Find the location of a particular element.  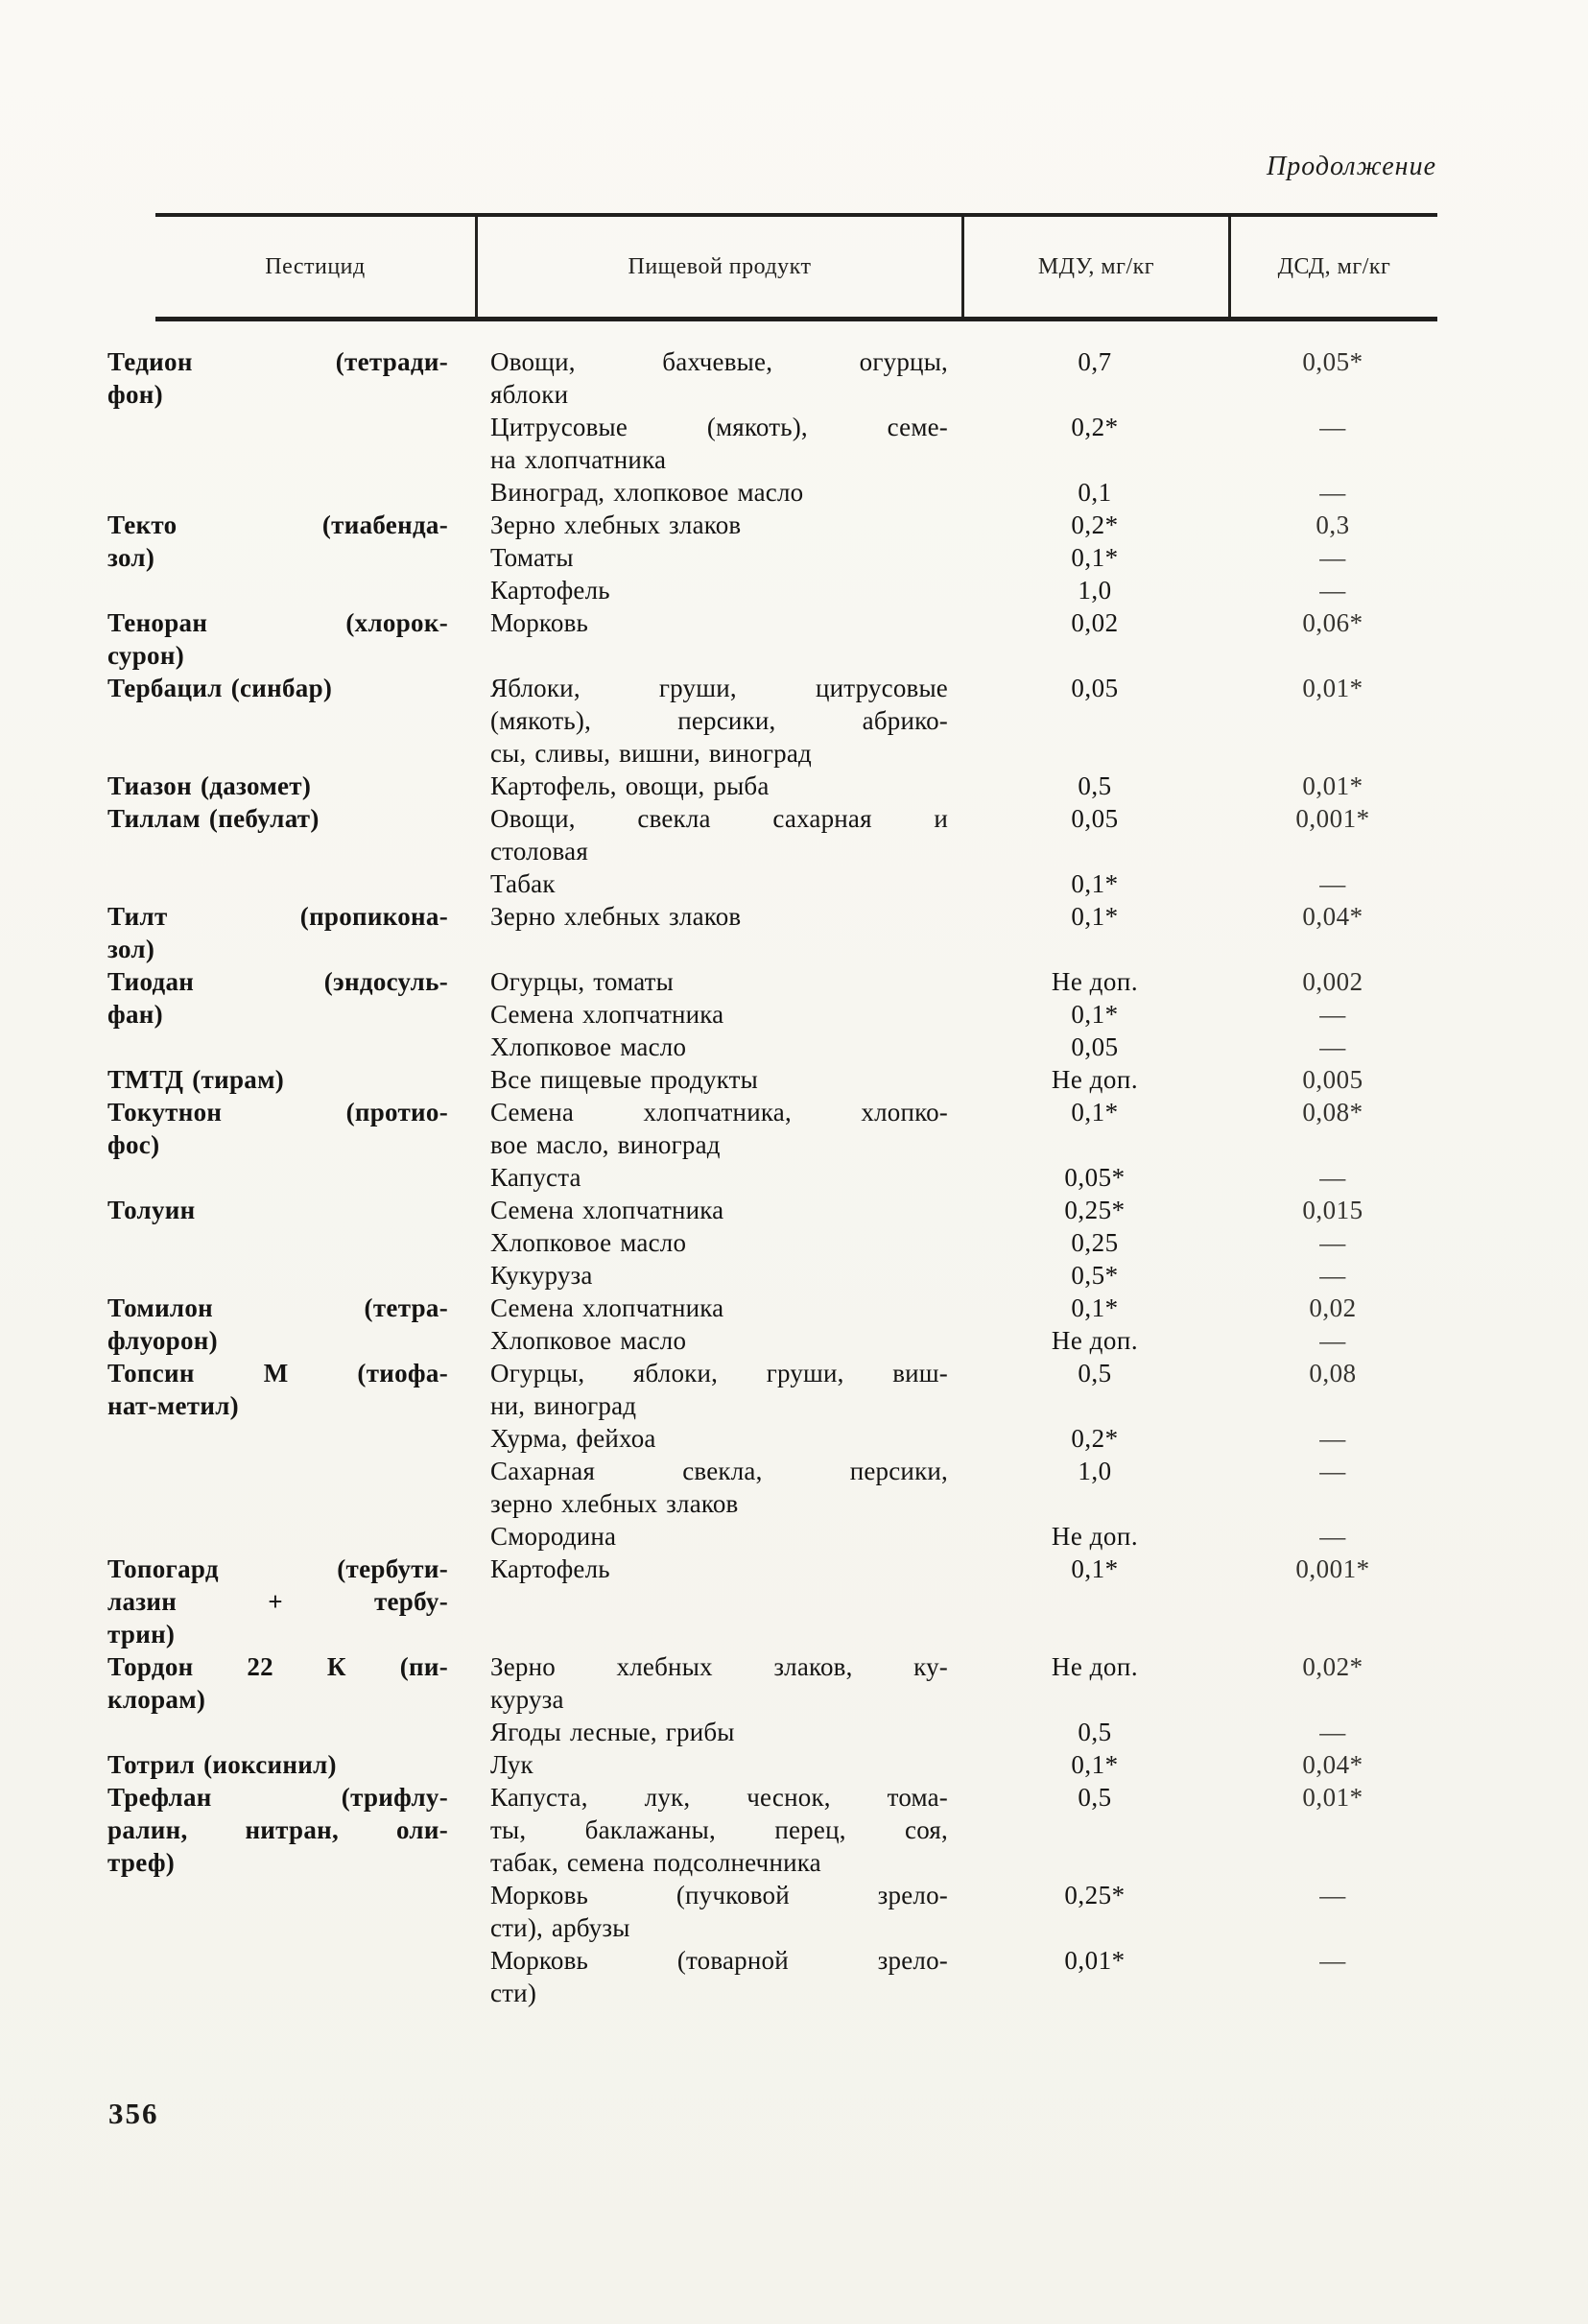

table-row: Теноран (хлорок-сурон) Морковь 0,02 0,06* is located at coordinates (772, 639).